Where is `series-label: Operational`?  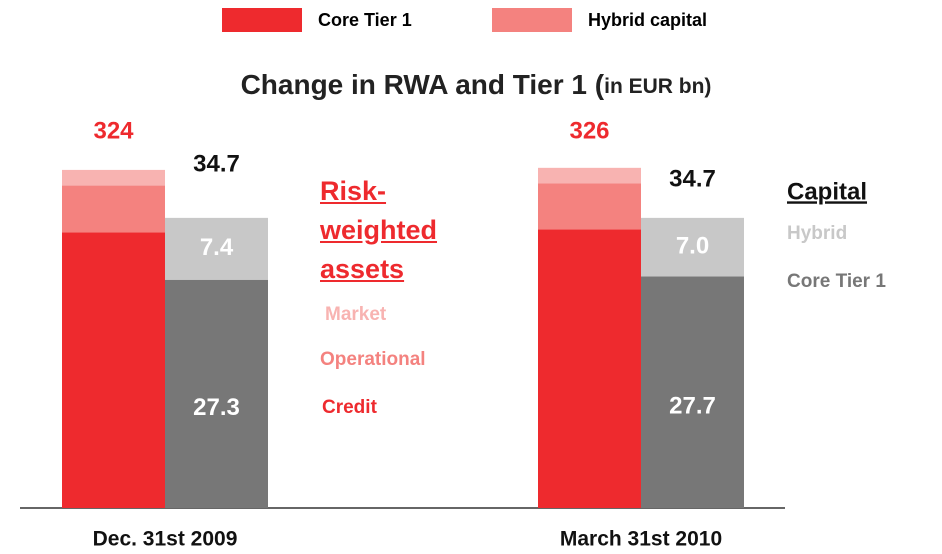 series-label: Operational is located at coordinates (373, 359).